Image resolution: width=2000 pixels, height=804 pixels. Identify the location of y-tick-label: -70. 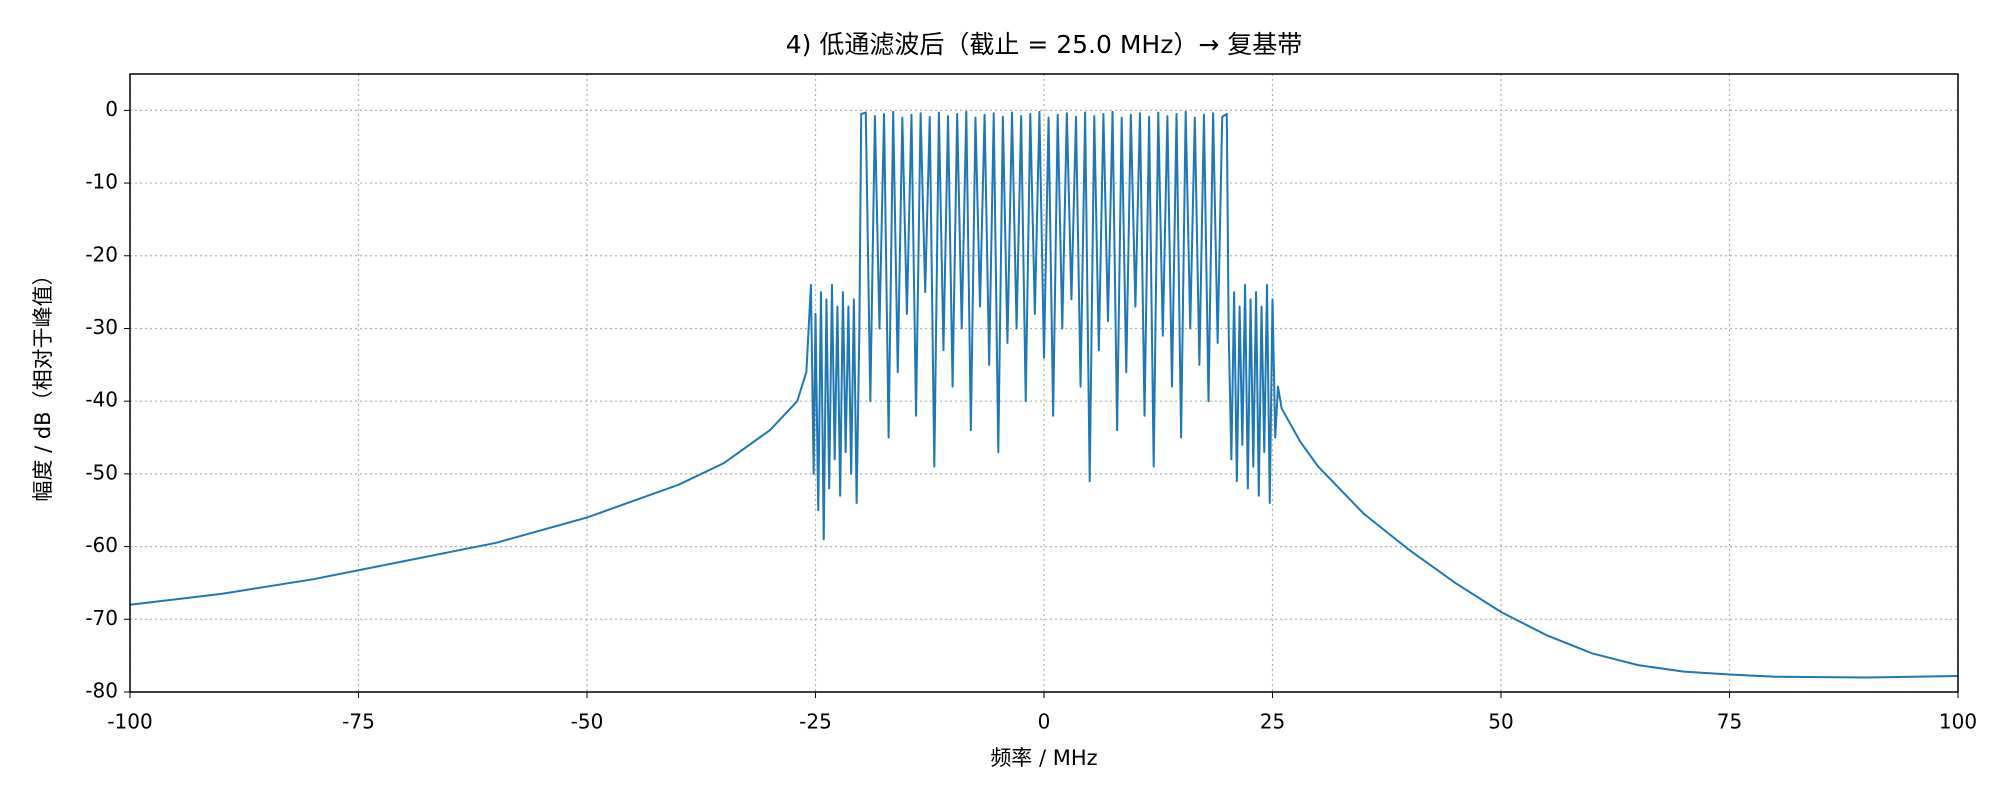
(101, 618).